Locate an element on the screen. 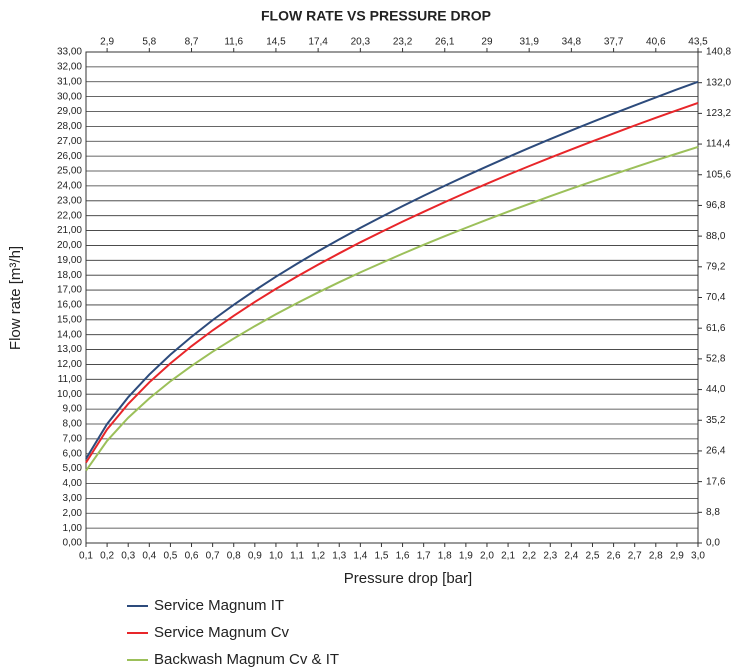 Image resolution: width=751 pixels, height=669 pixels. y2-tick-label: 17,6 is located at coordinates (716, 481).